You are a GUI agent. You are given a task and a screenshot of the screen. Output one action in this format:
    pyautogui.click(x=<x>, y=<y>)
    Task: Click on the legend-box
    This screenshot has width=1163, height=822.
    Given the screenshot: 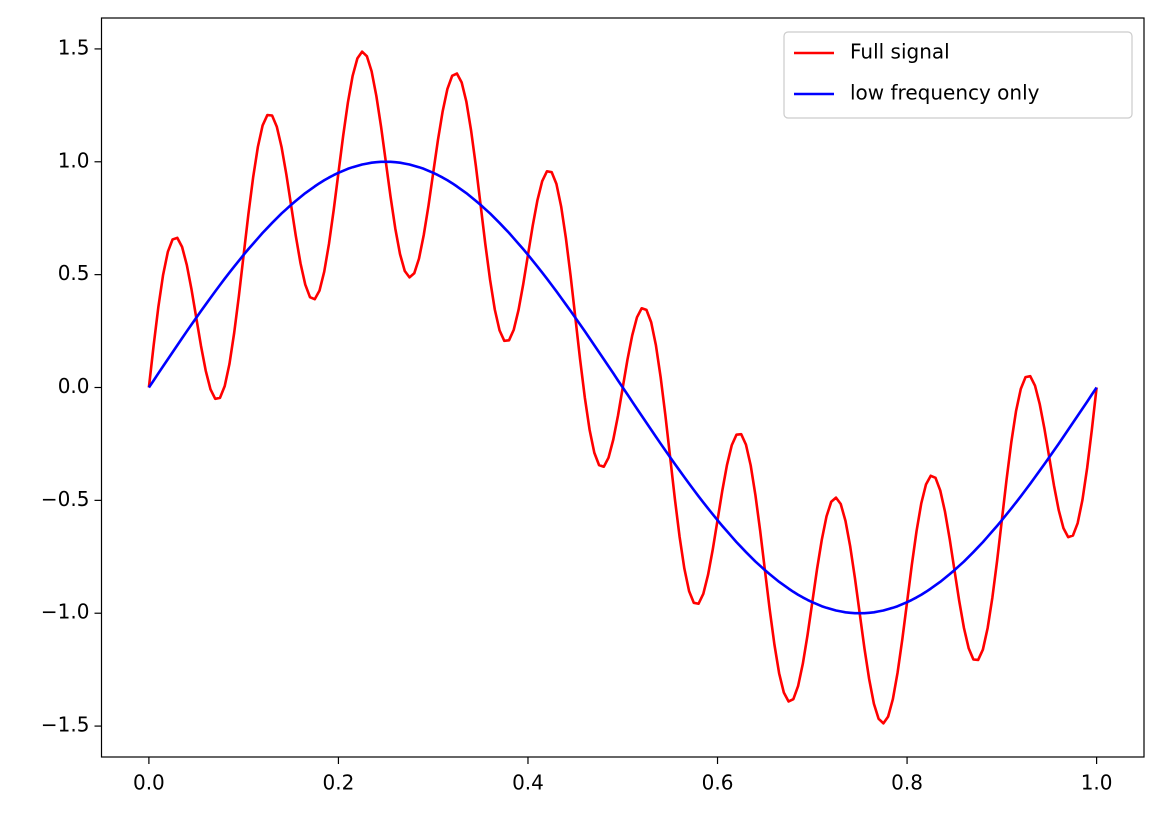 What is the action you would take?
    pyautogui.click(x=958, y=75)
    